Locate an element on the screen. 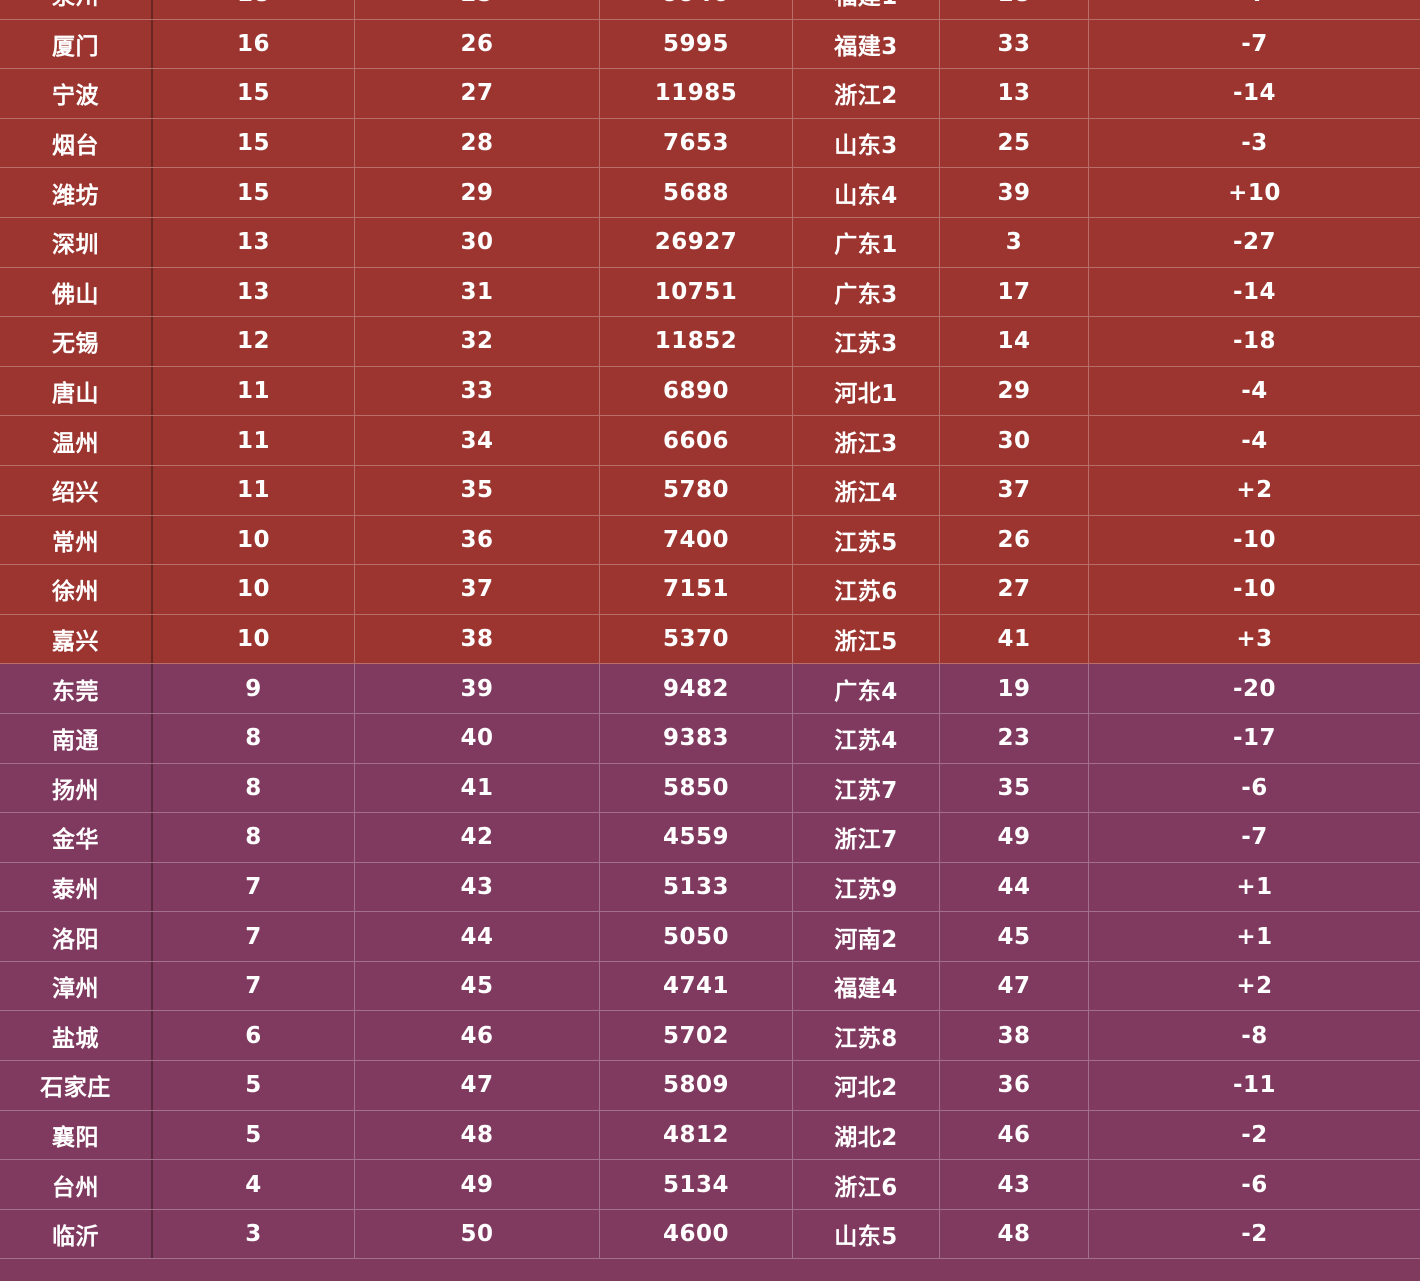 This screenshot has height=1281, width=1420. city-name-cell: 徐州 is located at coordinates (76, 589).